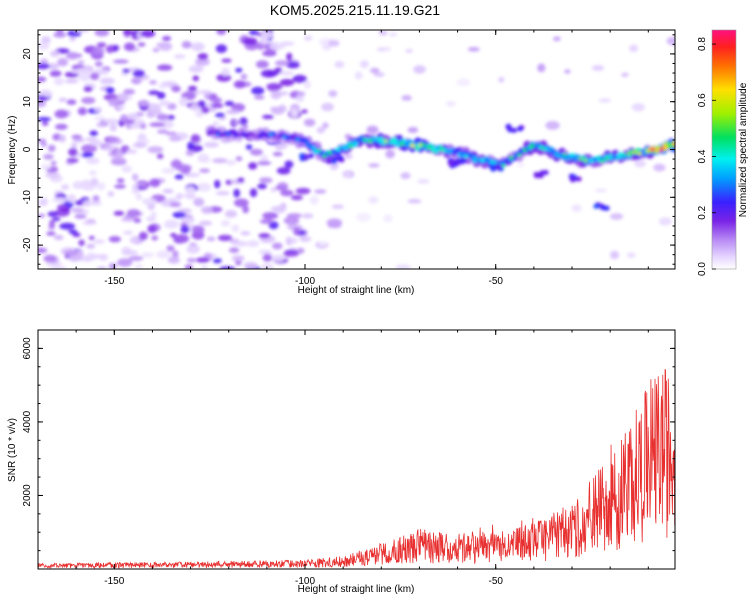 The width and height of the screenshot is (750, 605). What do you see at coordinates (114, 581) in the screenshot?
I see `x-tick-label: -150` at bounding box center [114, 581].